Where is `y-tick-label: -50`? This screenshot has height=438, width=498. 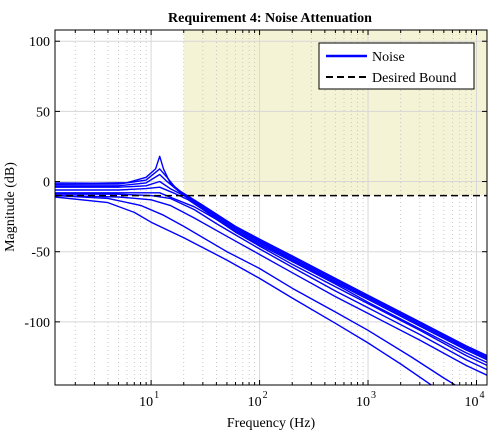
y-tick-label: -50 is located at coordinates (40, 253).